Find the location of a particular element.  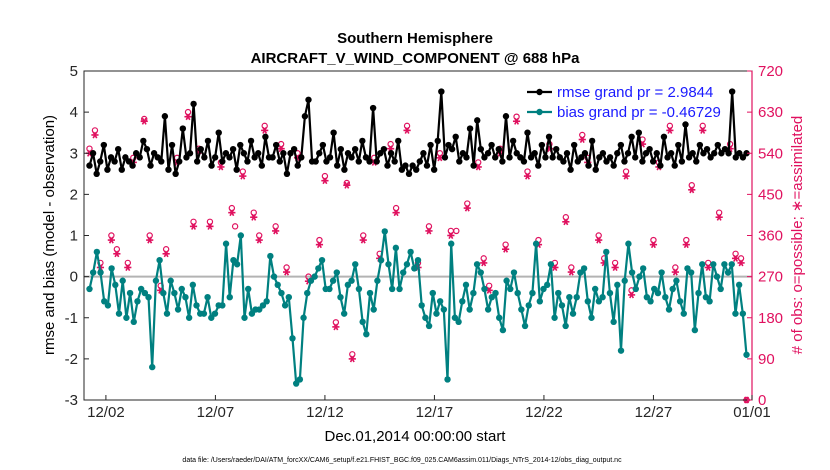

y-tick-label-left: 0 is located at coordinates (74, 277).